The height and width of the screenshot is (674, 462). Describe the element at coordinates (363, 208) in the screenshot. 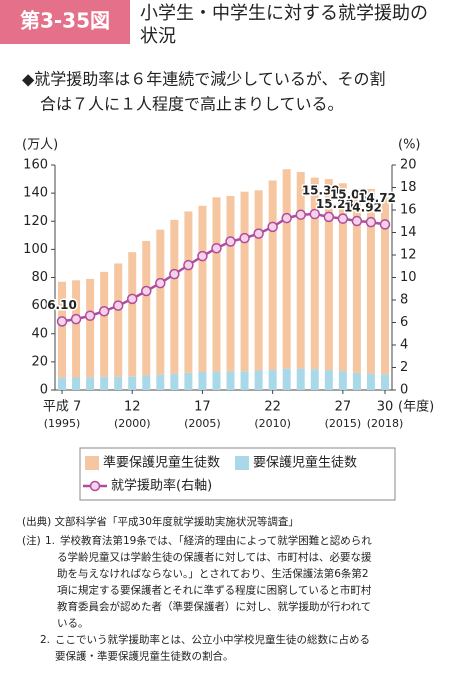

I see `data-label: 14.92` at that location.